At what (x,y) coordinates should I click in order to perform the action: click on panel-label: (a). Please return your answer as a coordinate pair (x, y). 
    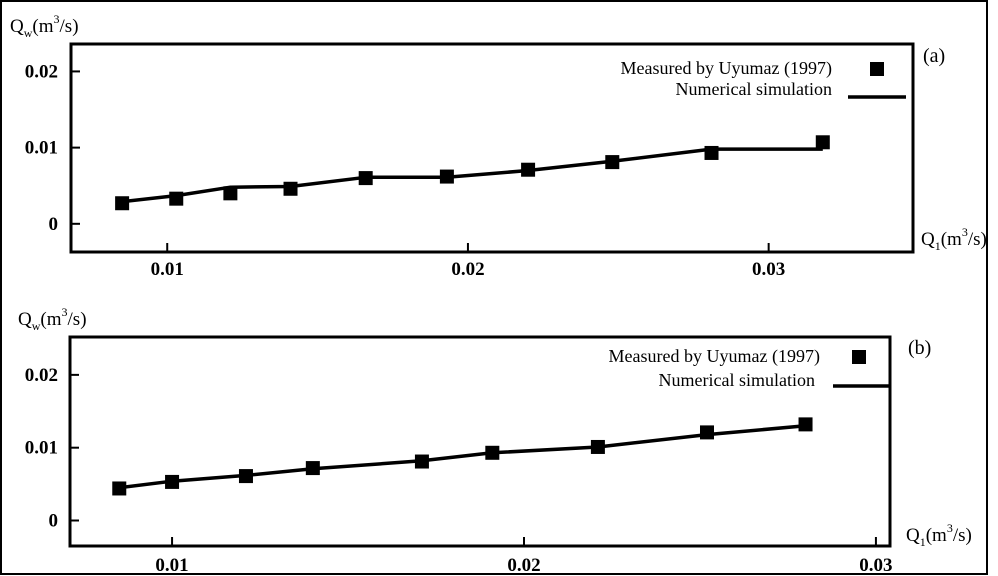
    Looking at the image, I should click on (934, 56).